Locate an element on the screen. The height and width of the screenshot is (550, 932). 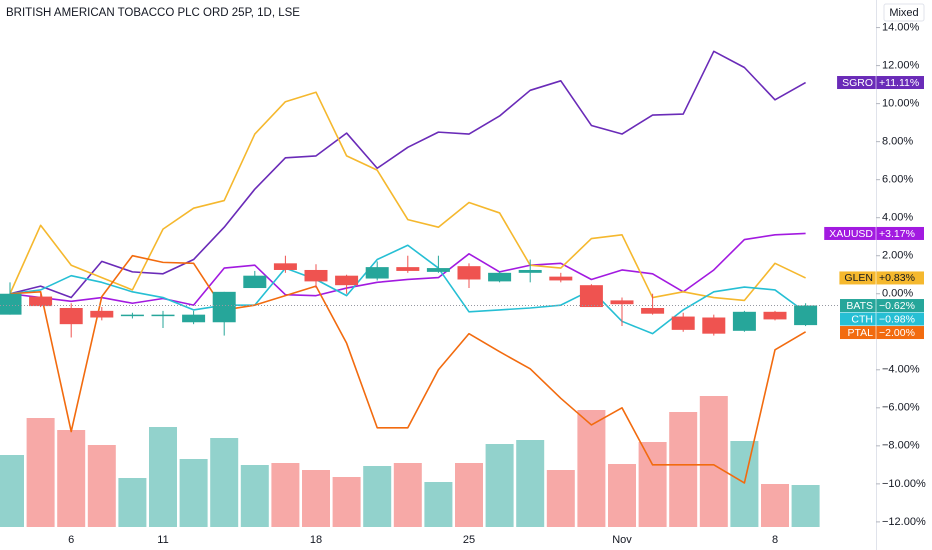
y-tick-label: 8.00% is located at coordinates (897, 142).